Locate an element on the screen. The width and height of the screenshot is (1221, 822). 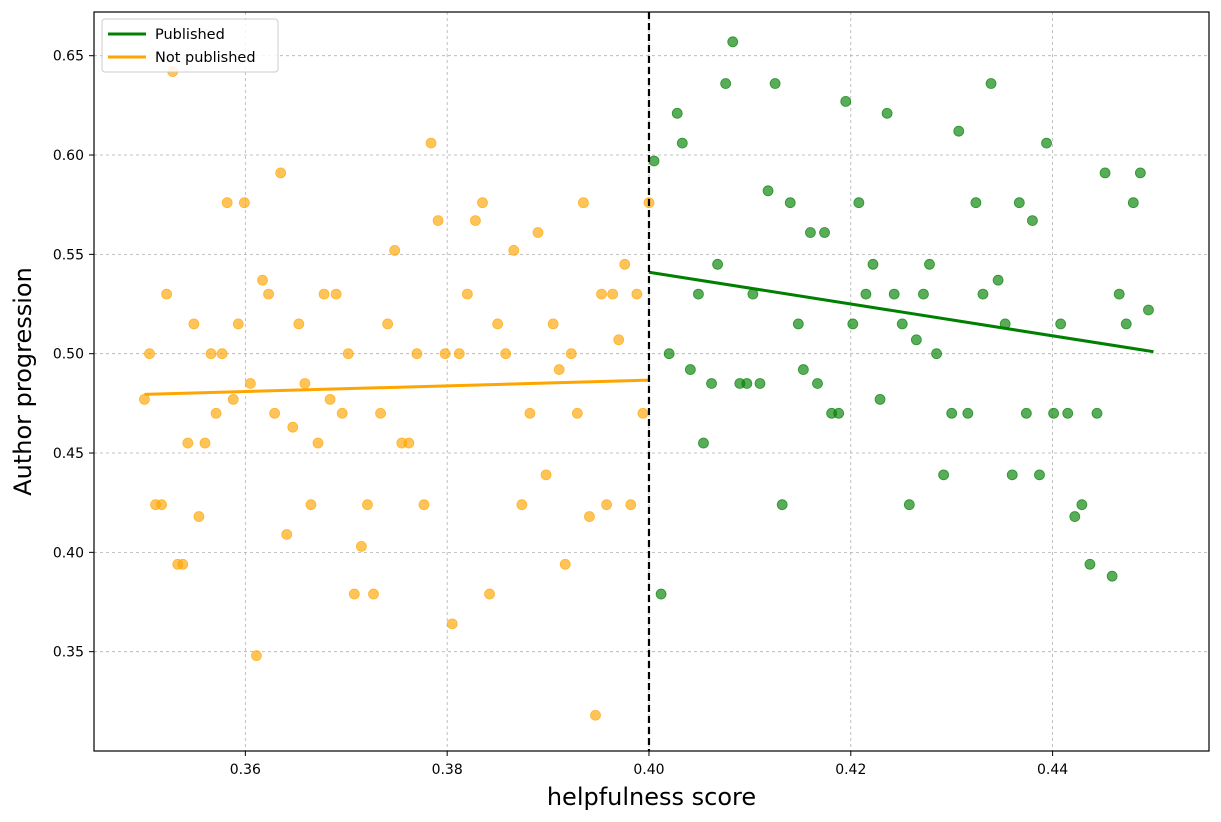
fit-line-published is located at coordinates (901, 312).